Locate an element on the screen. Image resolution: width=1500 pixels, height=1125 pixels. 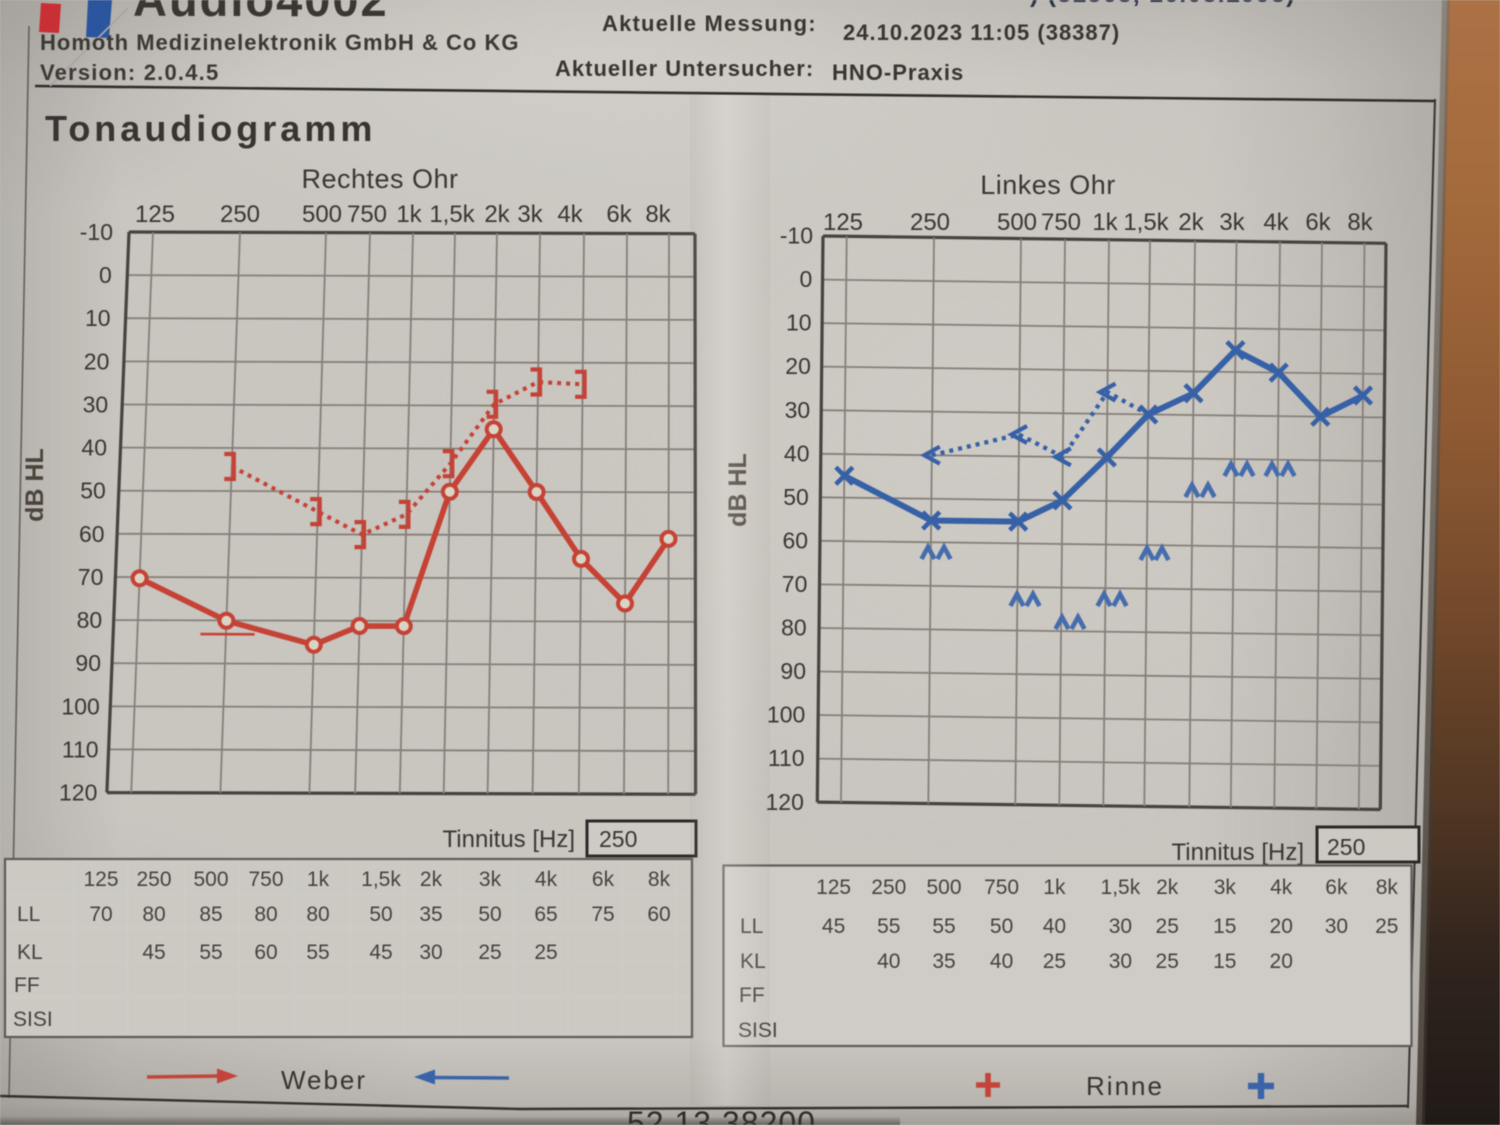
svg-text: Rechtes Ohr is located at coordinates (379, 179).